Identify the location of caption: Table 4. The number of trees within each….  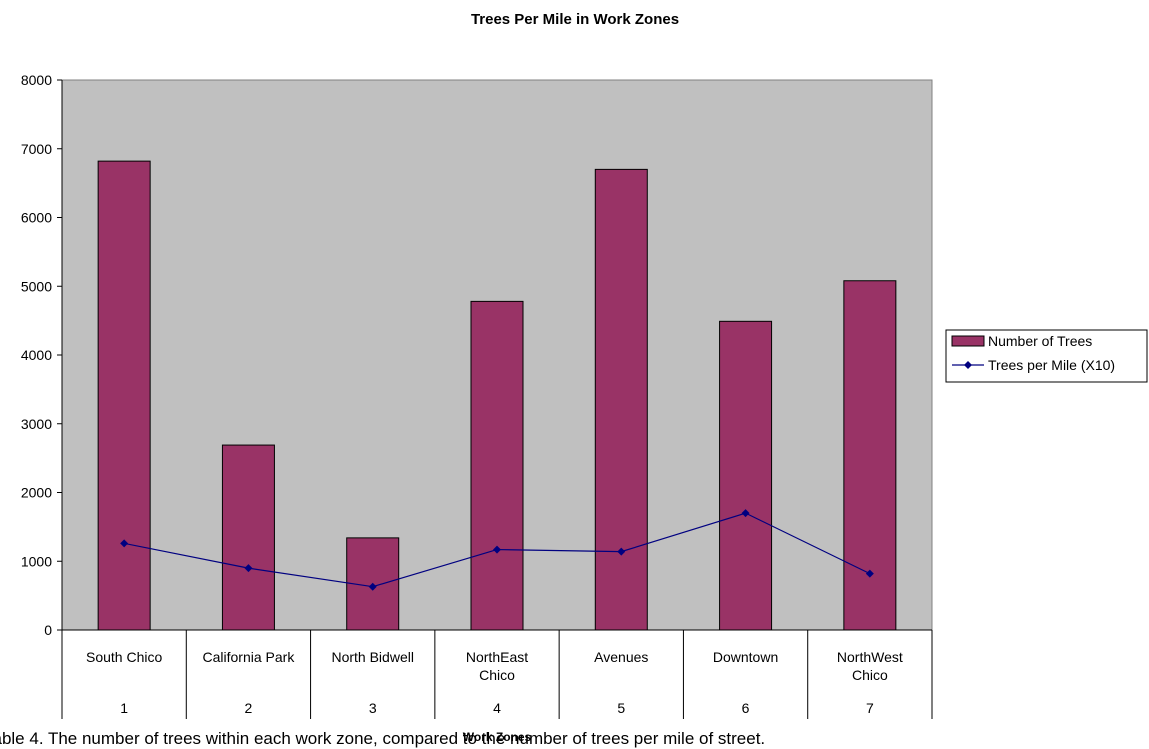
(383, 738).